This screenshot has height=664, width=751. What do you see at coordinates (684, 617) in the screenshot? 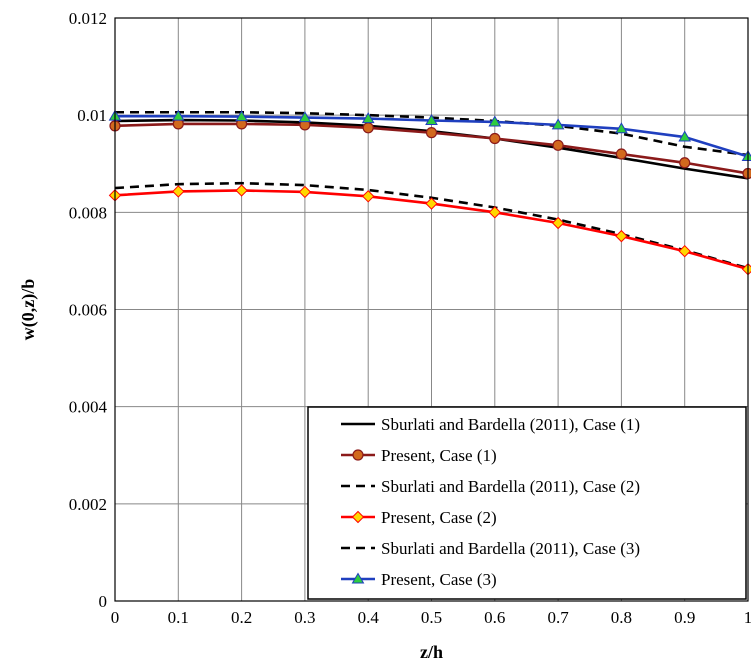
I see `x-tick-label: 0.9` at bounding box center [684, 617].